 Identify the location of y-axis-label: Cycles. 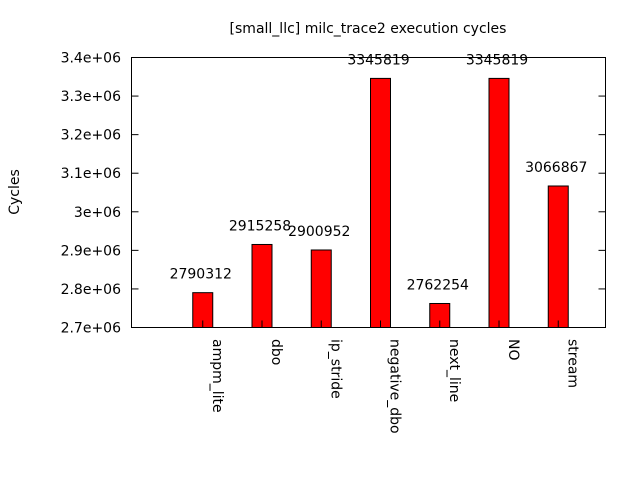
(15, 192).